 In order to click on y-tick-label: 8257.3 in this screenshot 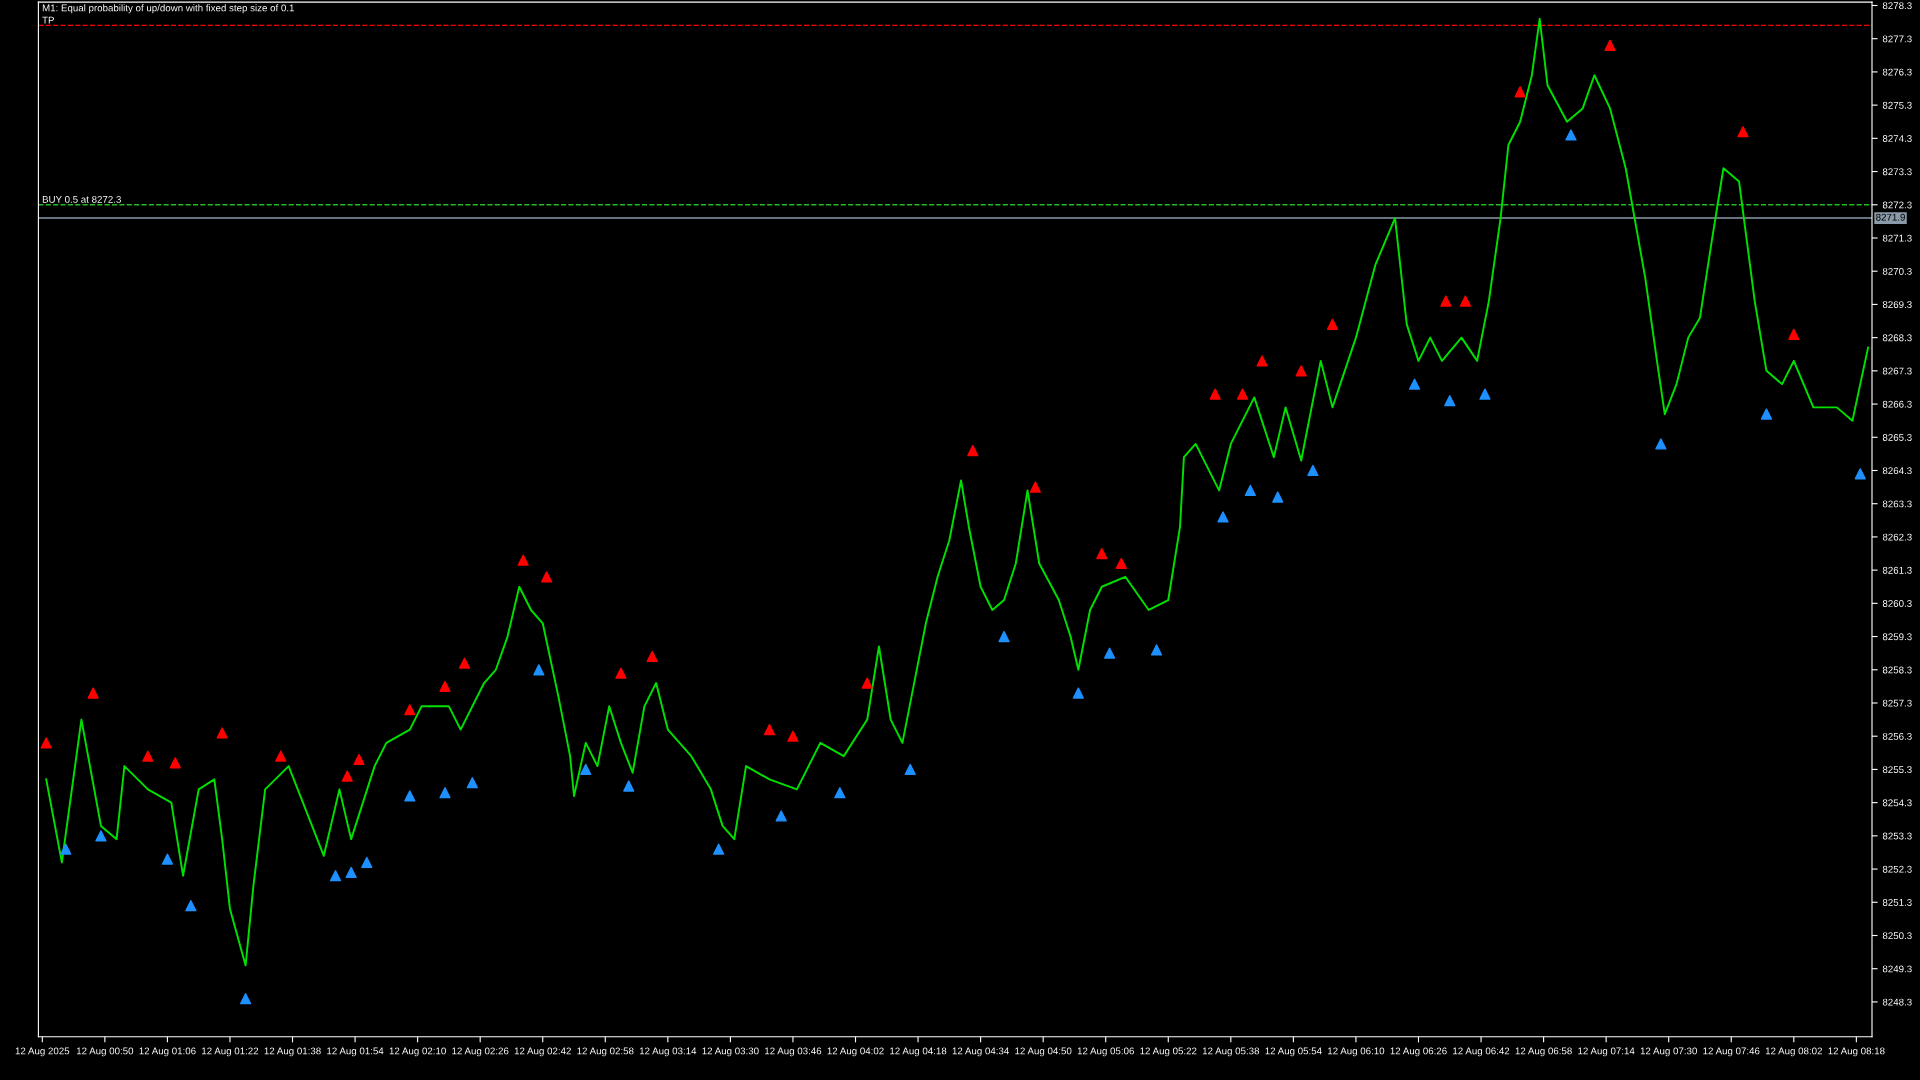, I will do `click(1897, 703)`.